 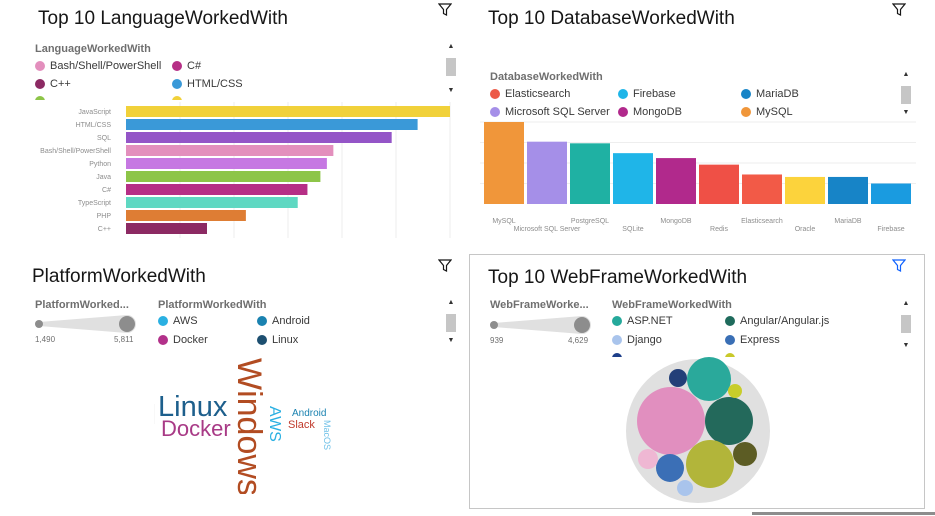 What do you see at coordinates (618, 277) in the screenshot?
I see `page-title: Top 10 WebFrameWorkedWith` at bounding box center [618, 277].